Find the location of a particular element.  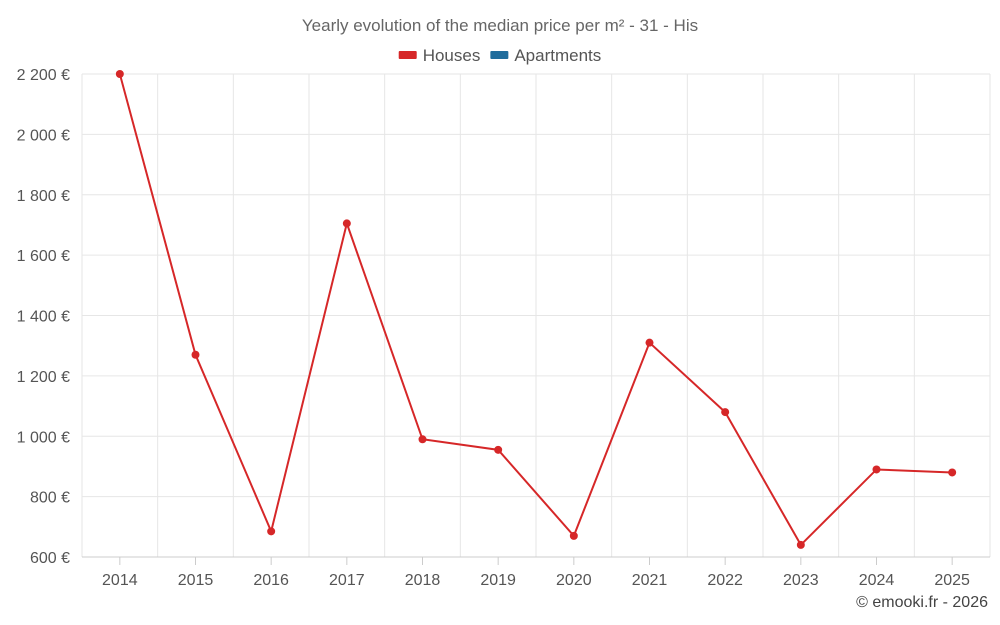

y-tick-label: 2 200 € is located at coordinates (43, 75).